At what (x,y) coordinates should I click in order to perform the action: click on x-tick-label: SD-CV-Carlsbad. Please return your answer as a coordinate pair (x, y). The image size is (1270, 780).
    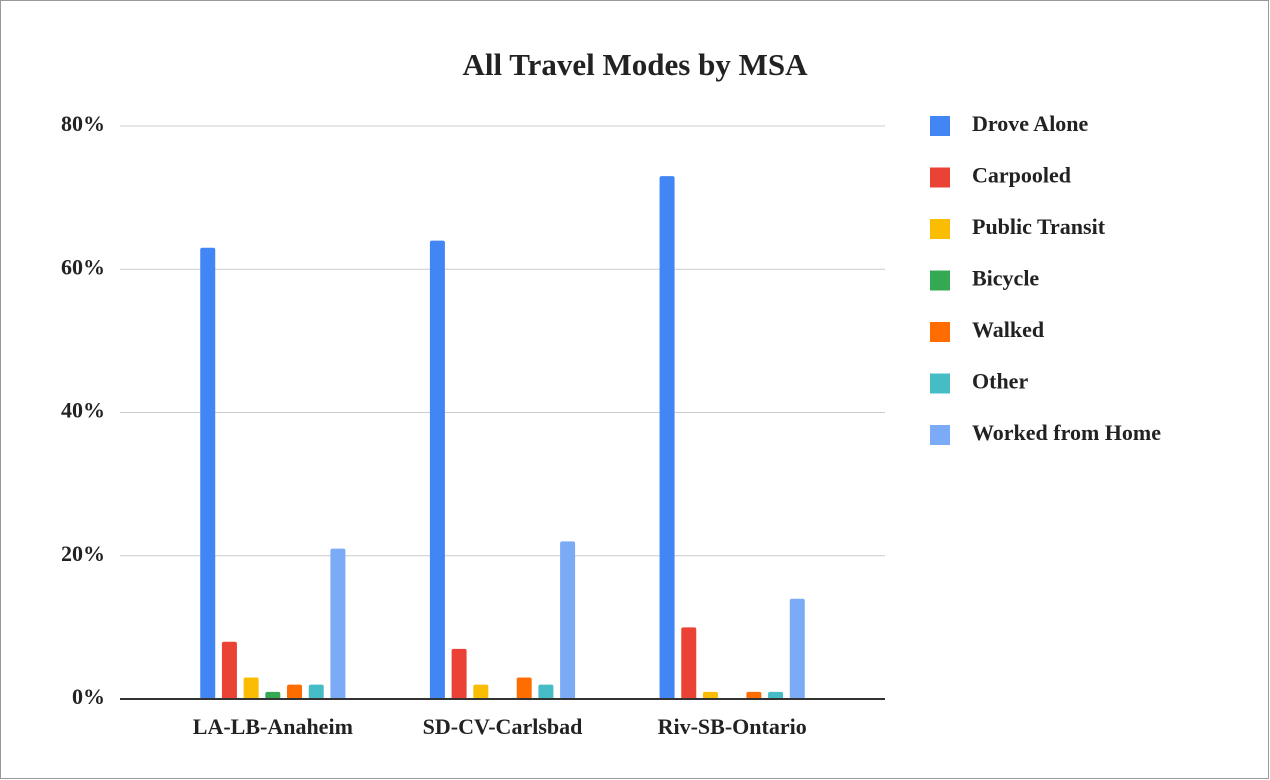
    Looking at the image, I should click on (503, 726).